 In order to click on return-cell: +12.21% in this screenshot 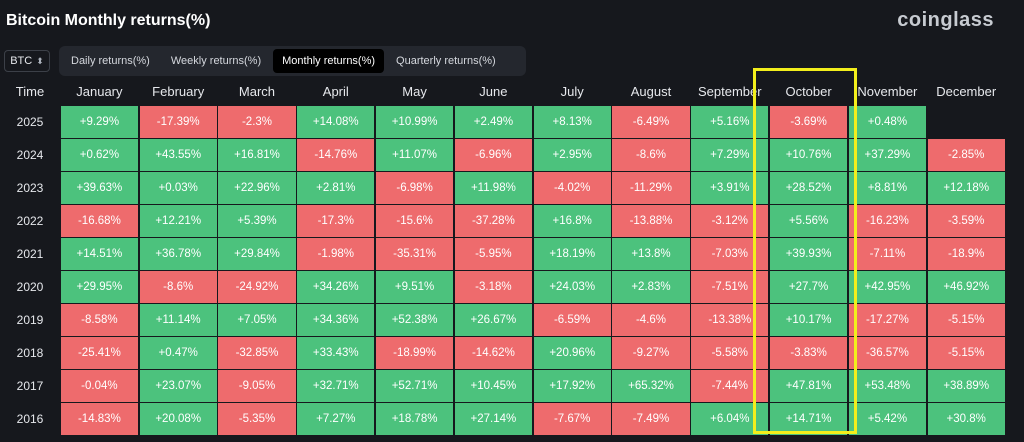, I will do `click(178, 221)`.